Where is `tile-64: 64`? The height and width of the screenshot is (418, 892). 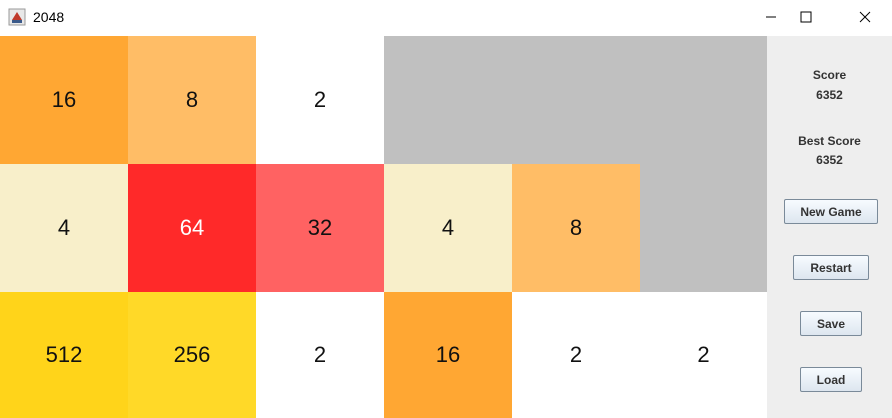 tile-64: 64 is located at coordinates (192, 228).